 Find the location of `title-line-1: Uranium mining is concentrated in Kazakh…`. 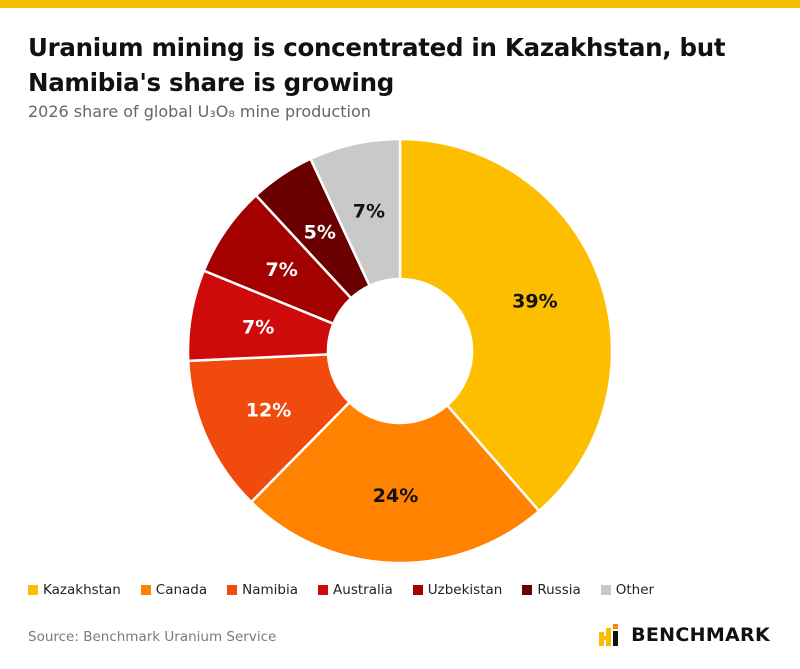

title-line-1: Uranium mining is concentrated in Kazakh… is located at coordinates (377, 47).